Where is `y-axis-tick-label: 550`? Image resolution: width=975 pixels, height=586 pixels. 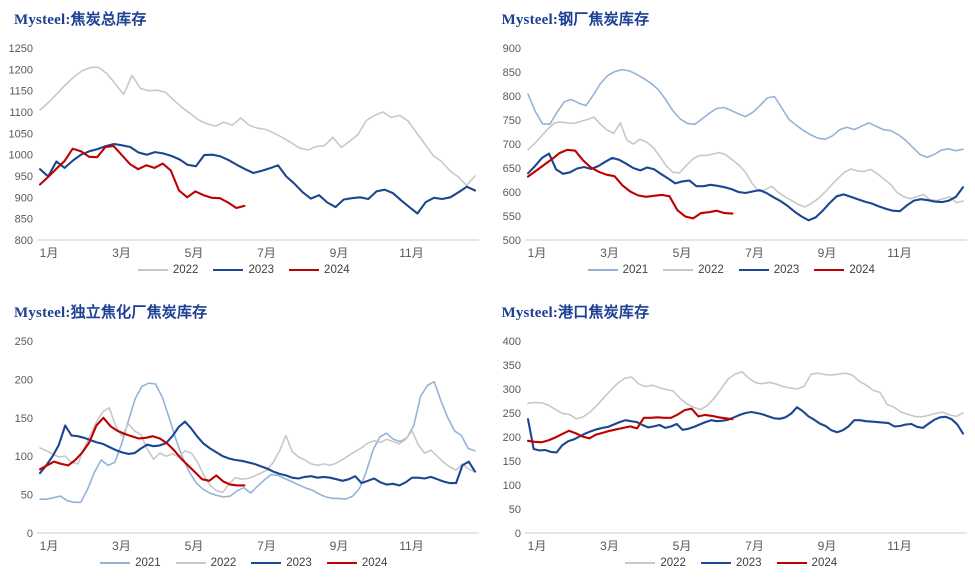 y-axis-tick-label: 550 is located at coordinates (511, 217).